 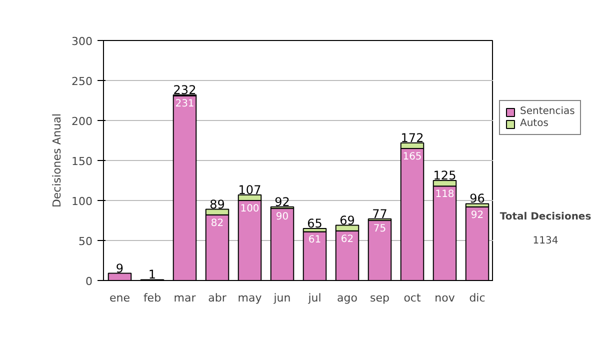 I want to click on x-tick-label: feb, so click(x=152, y=298).